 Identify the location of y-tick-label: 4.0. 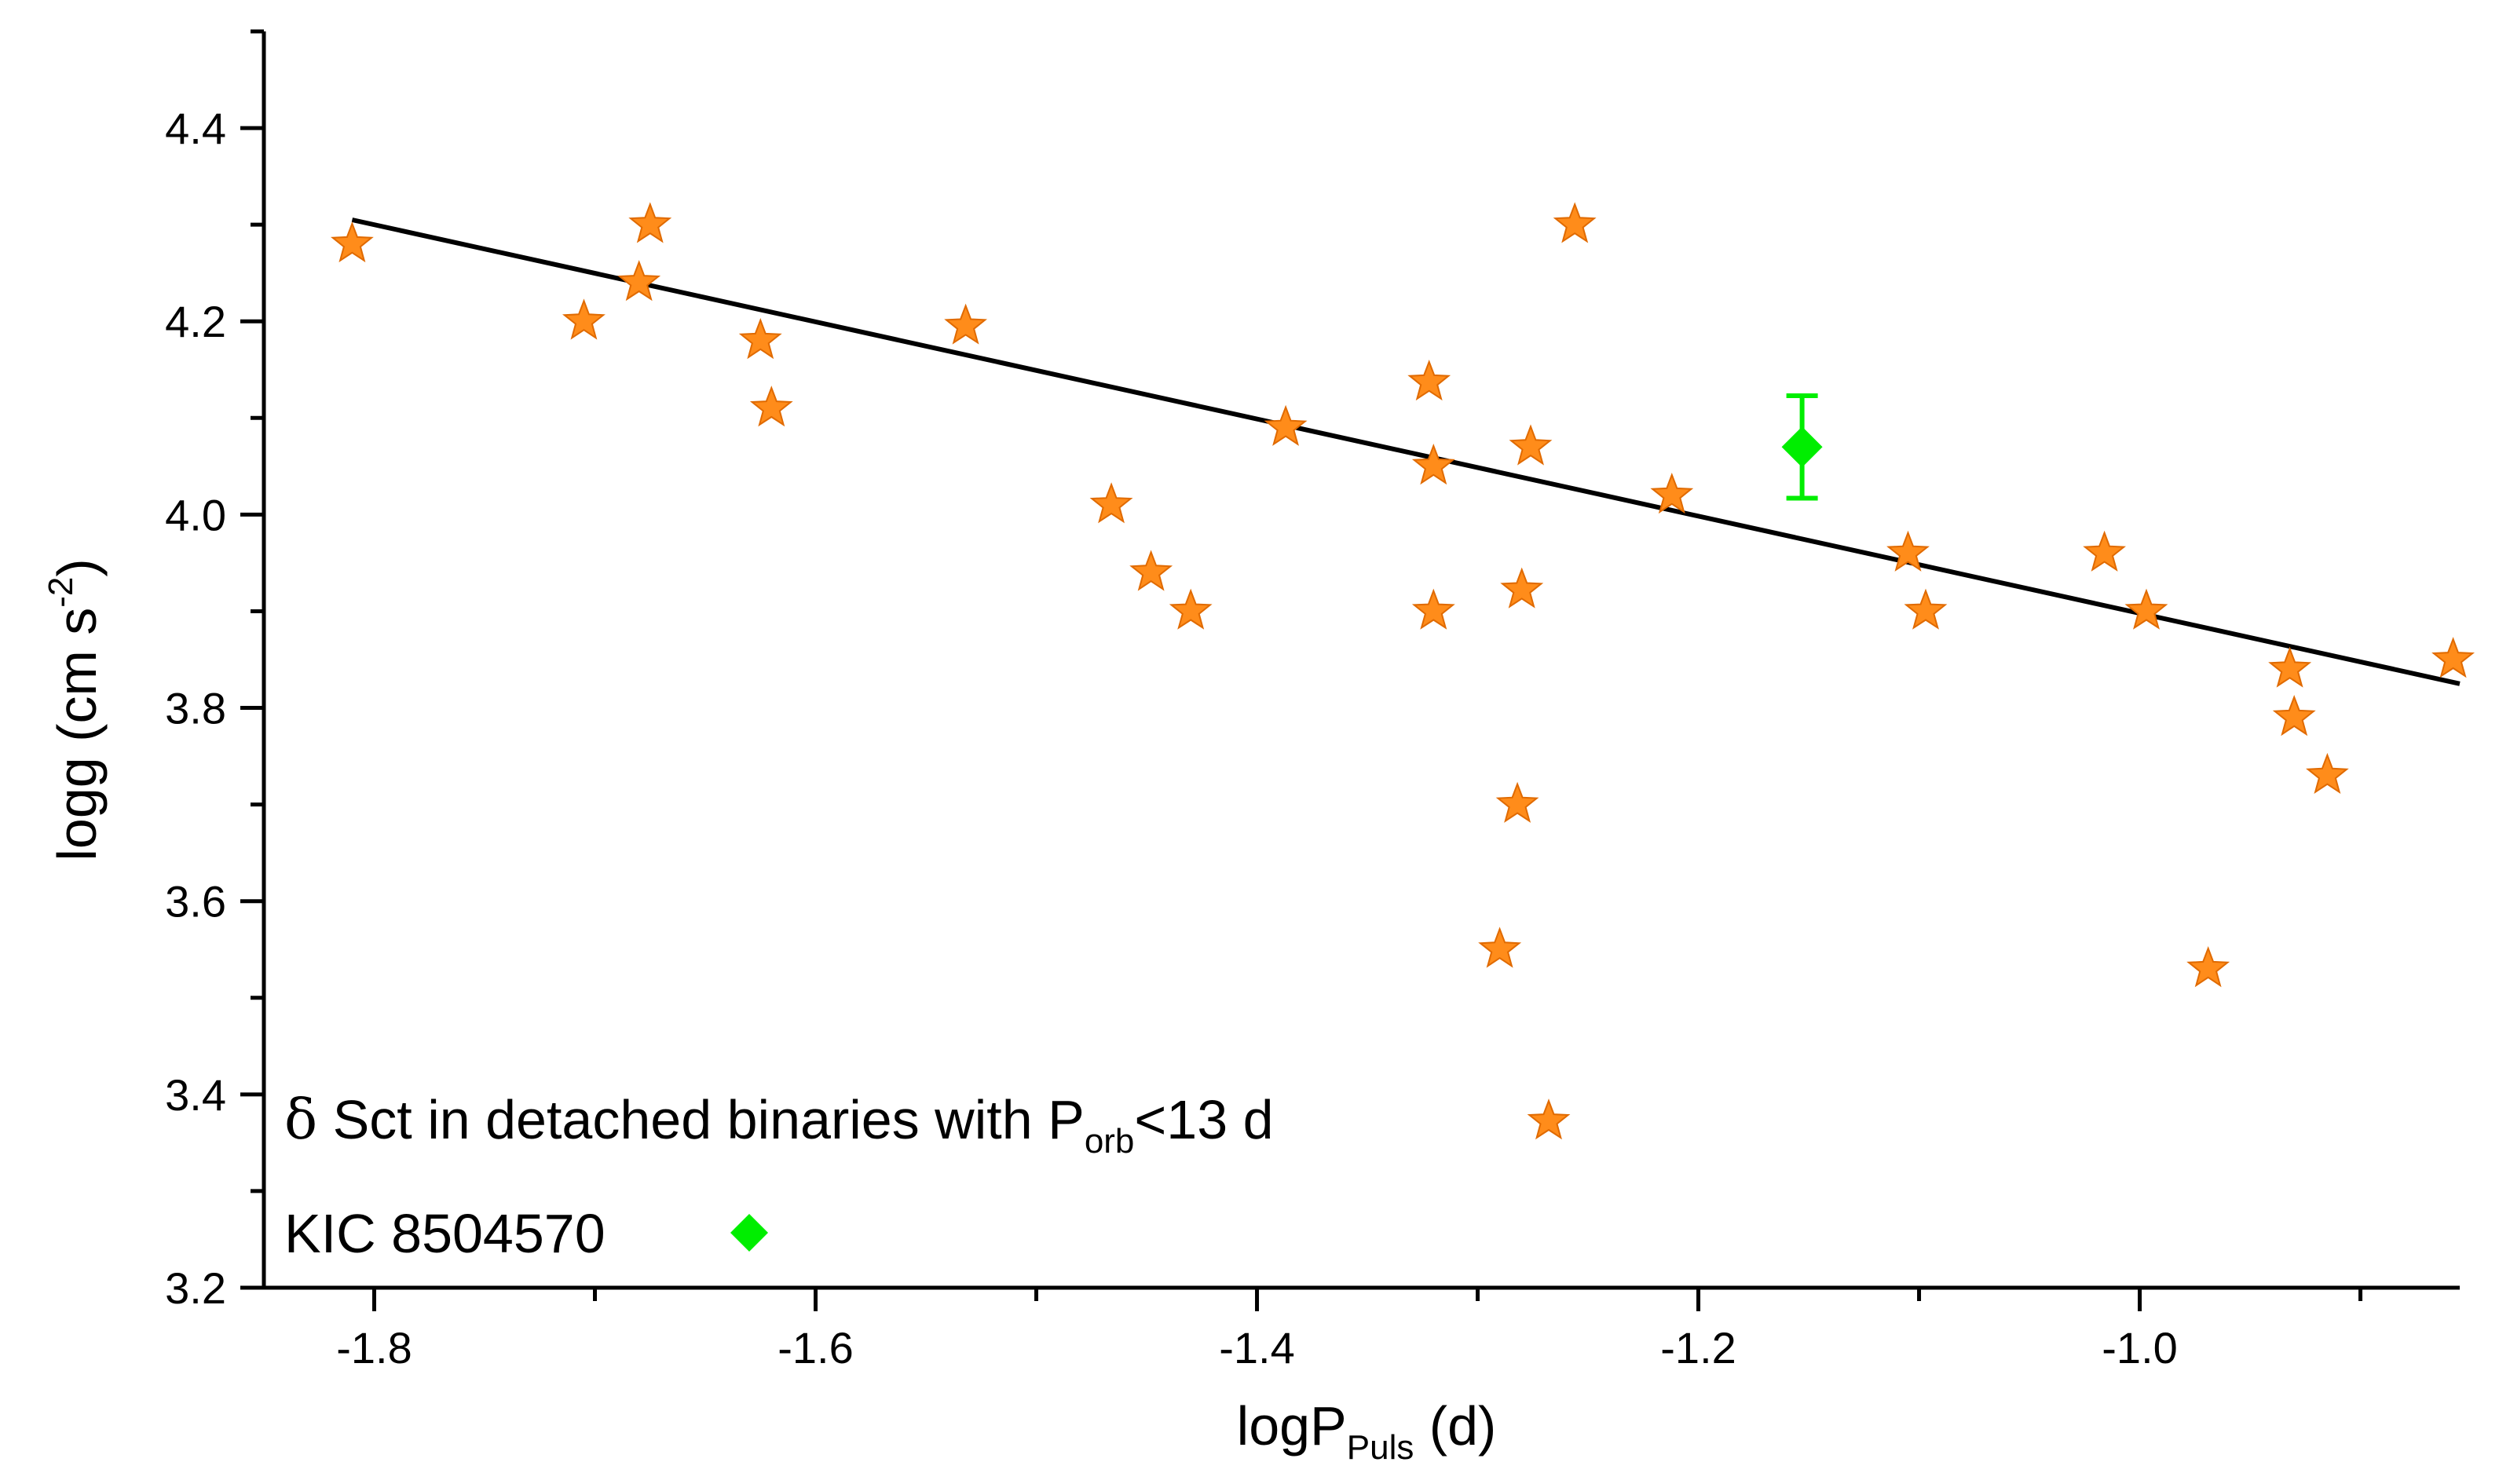
(195, 515).